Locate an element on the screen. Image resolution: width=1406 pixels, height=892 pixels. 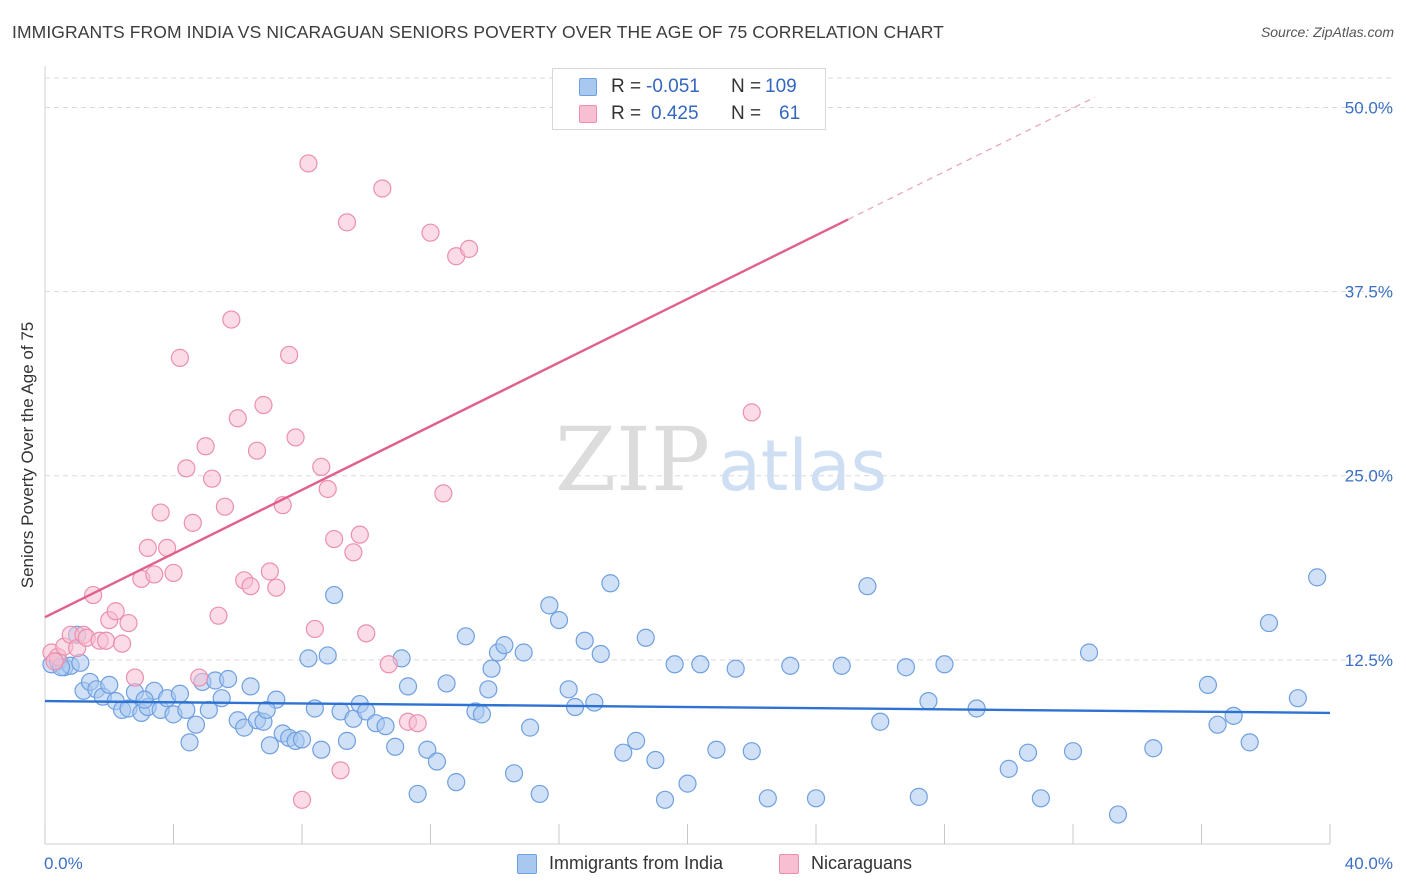
stats-legend: R = -0.051 N = 109 R = 0.425 N = 61 is located at coordinates (689, 99).